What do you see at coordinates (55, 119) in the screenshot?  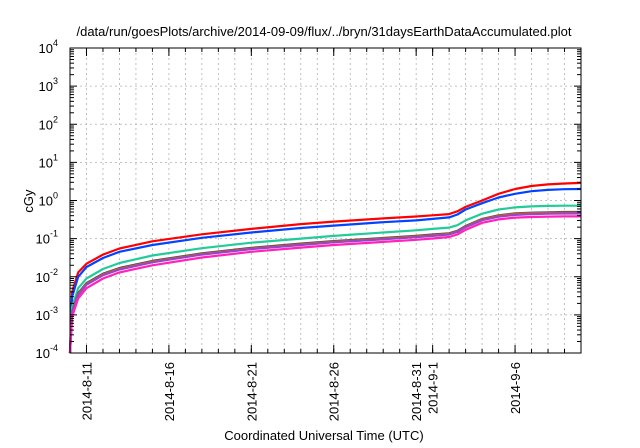 I see `y-tick-exponent: 2` at bounding box center [55, 119].